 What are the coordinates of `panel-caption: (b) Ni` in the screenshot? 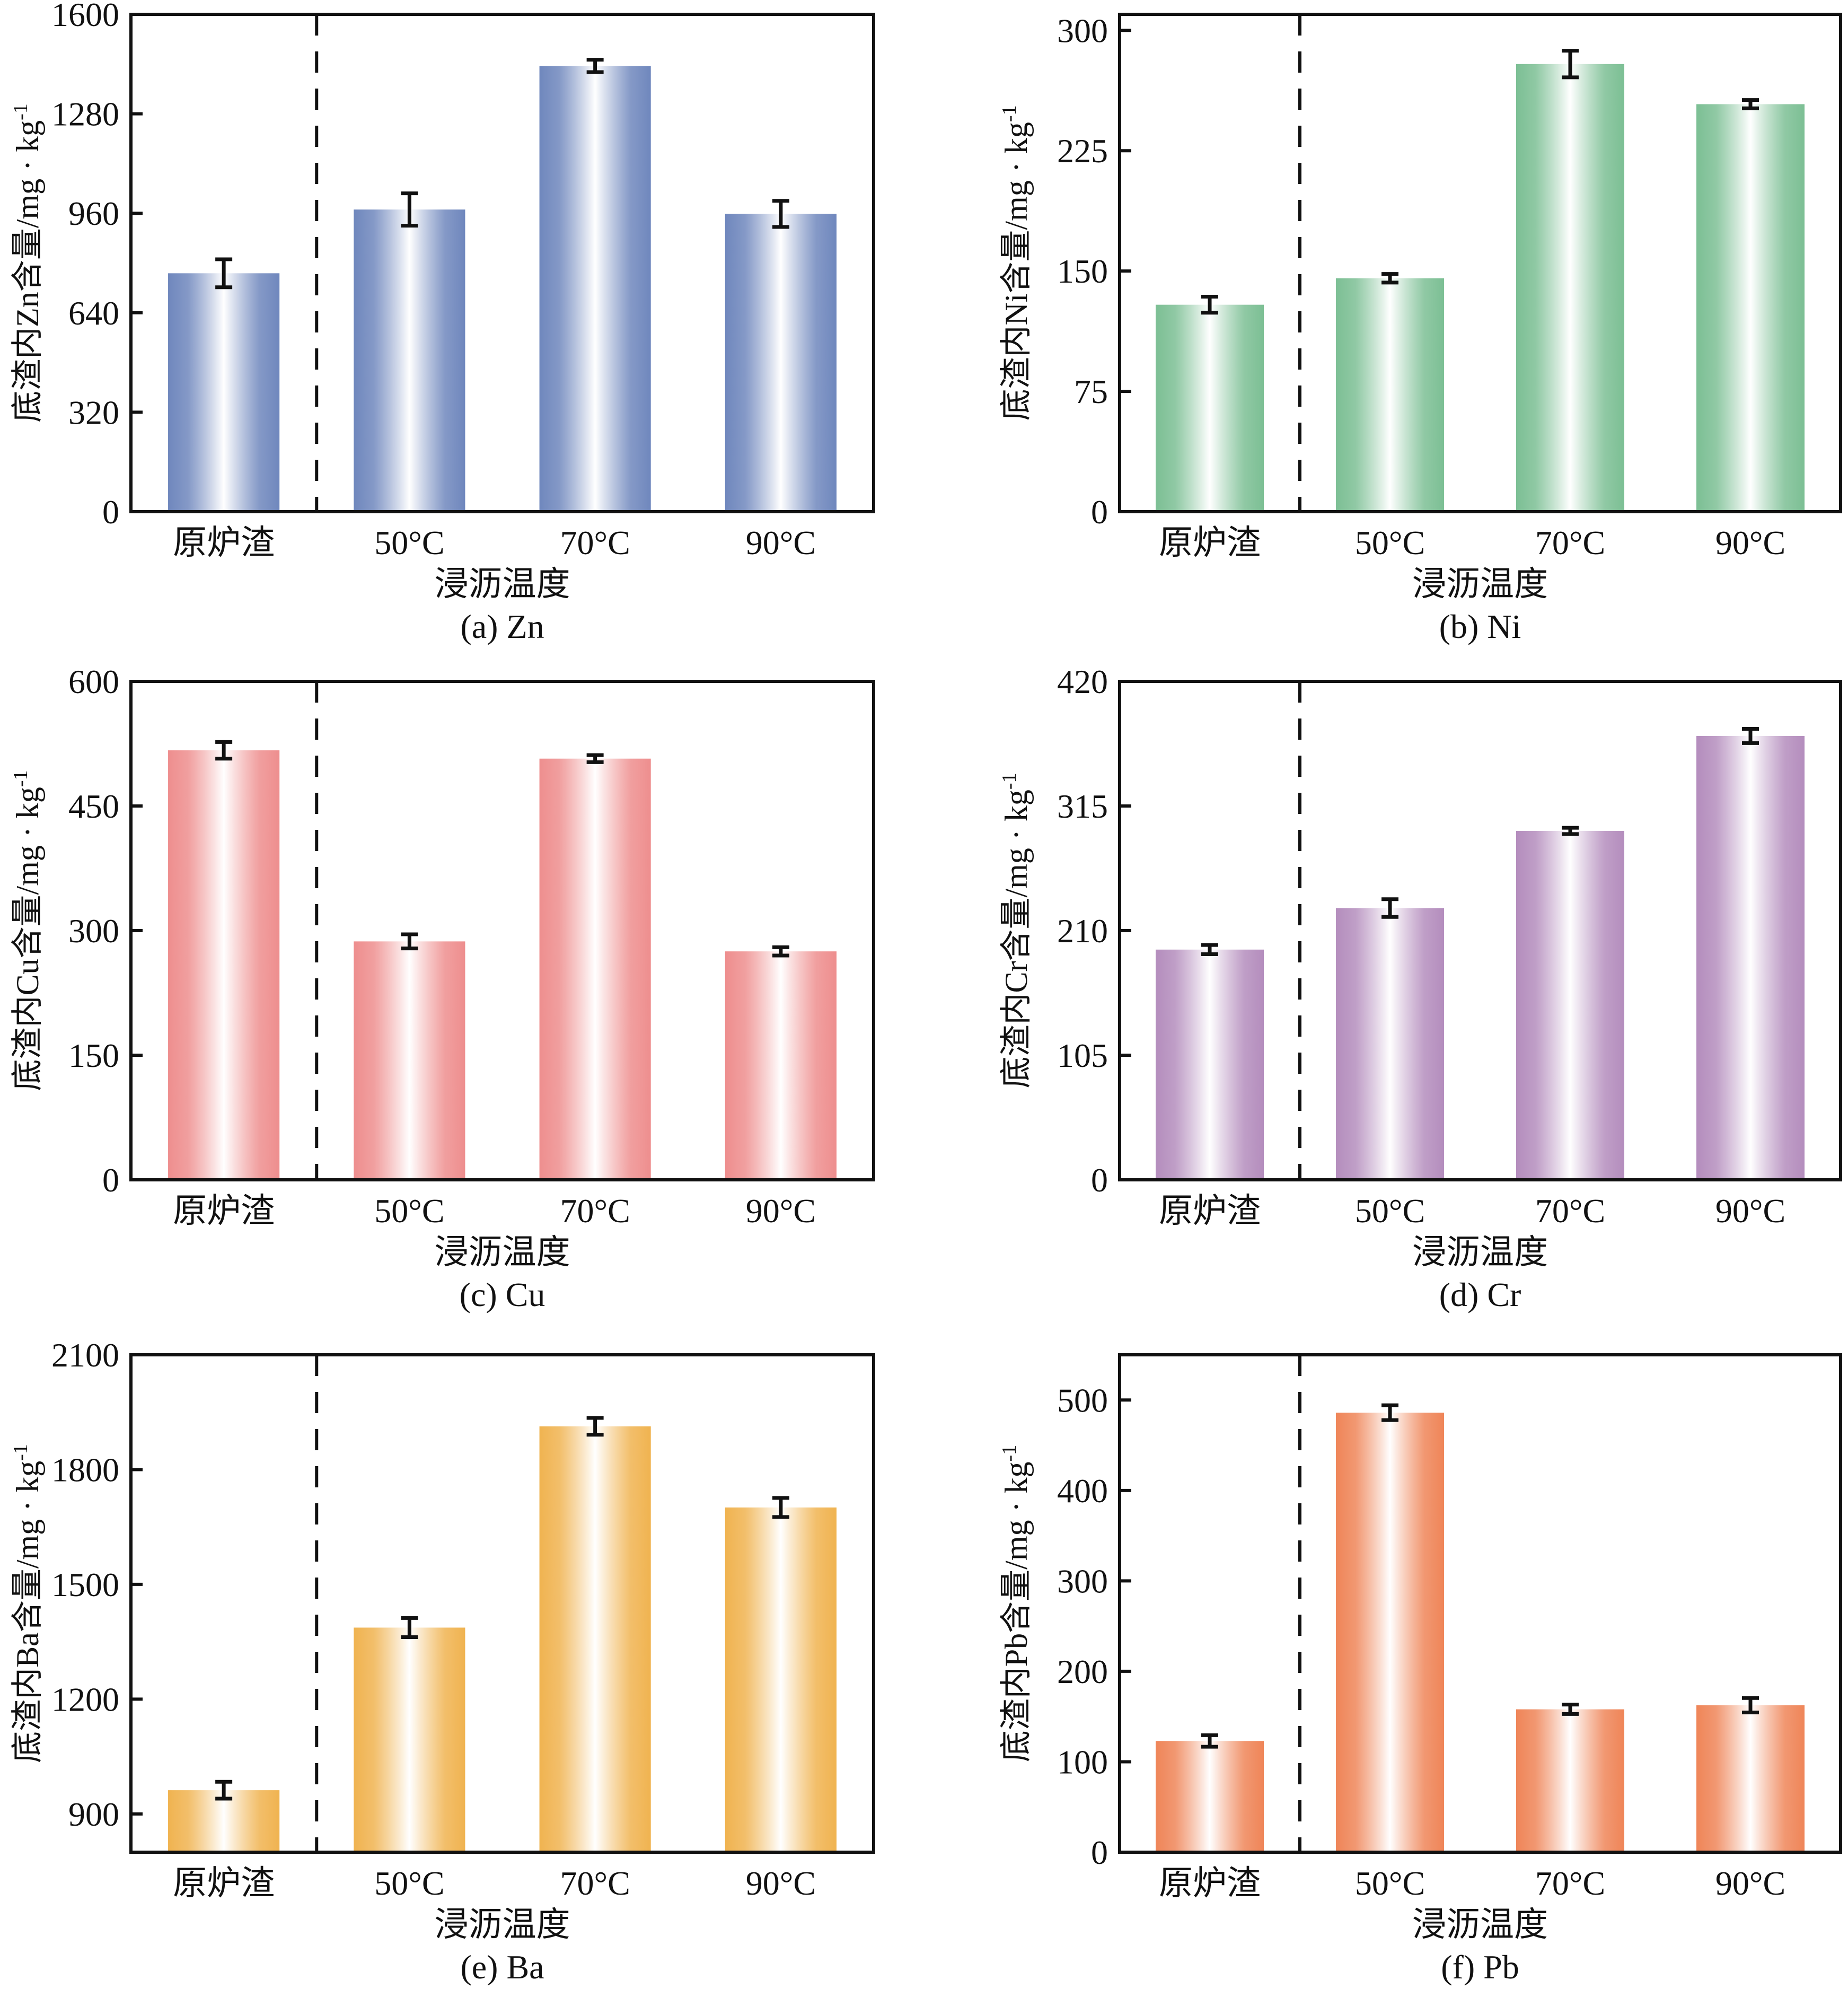 It's located at (1480, 626).